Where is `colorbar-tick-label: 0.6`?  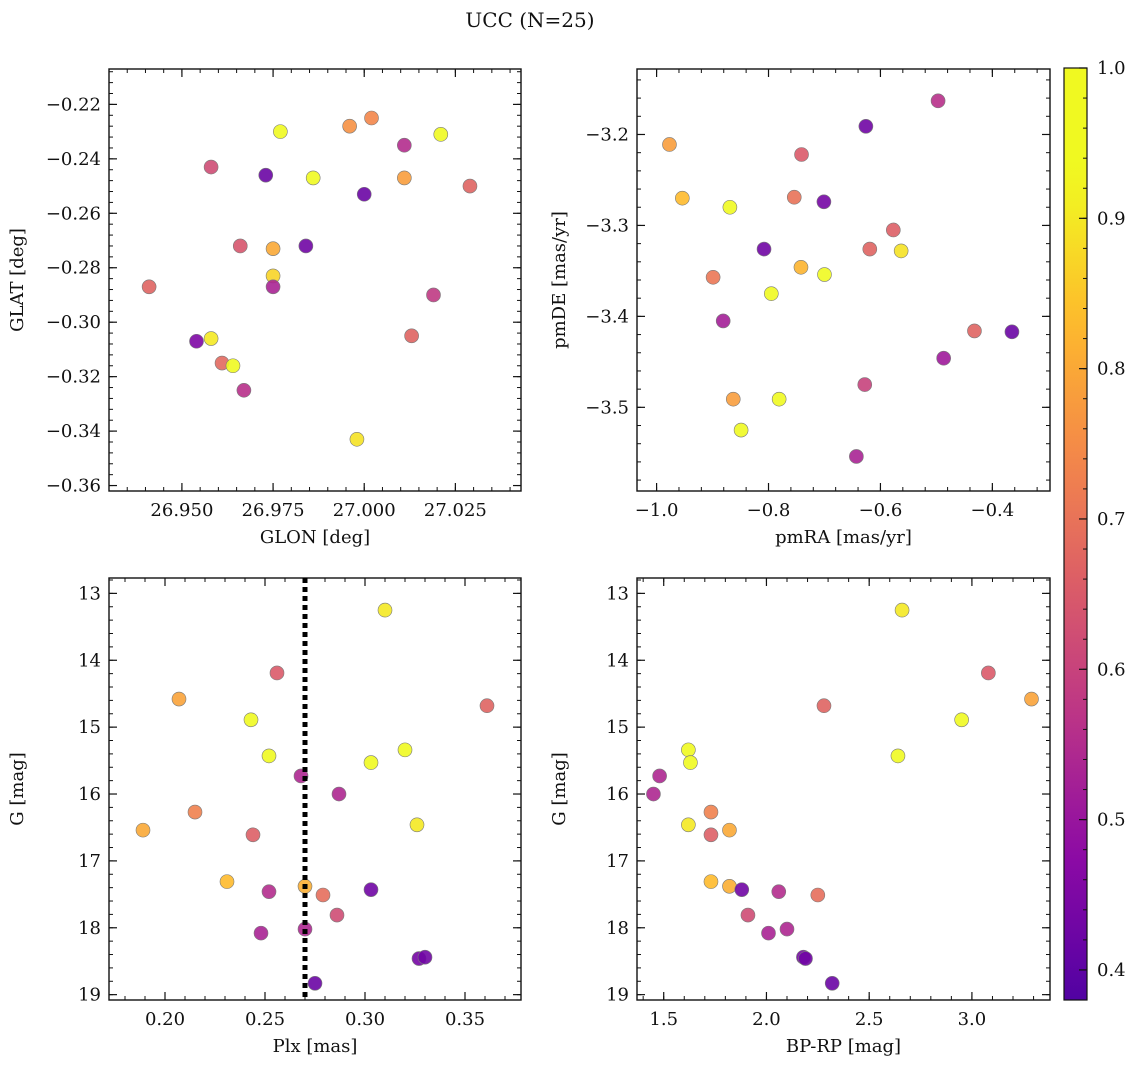
colorbar-tick-label: 0.6 is located at coordinates (1111, 669).